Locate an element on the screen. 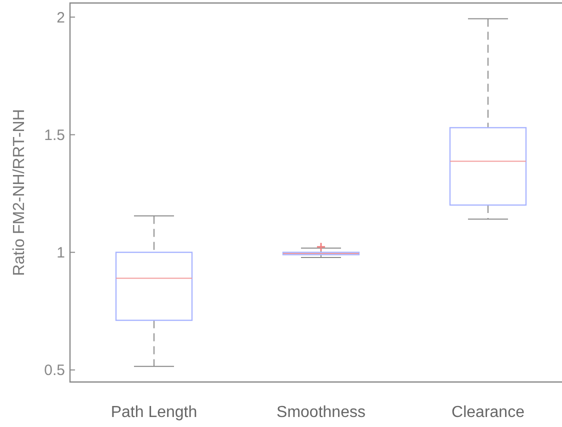 The height and width of the screenshot is (427, 562). x-tick-label: Path Length is located at coordinates (154, 412).